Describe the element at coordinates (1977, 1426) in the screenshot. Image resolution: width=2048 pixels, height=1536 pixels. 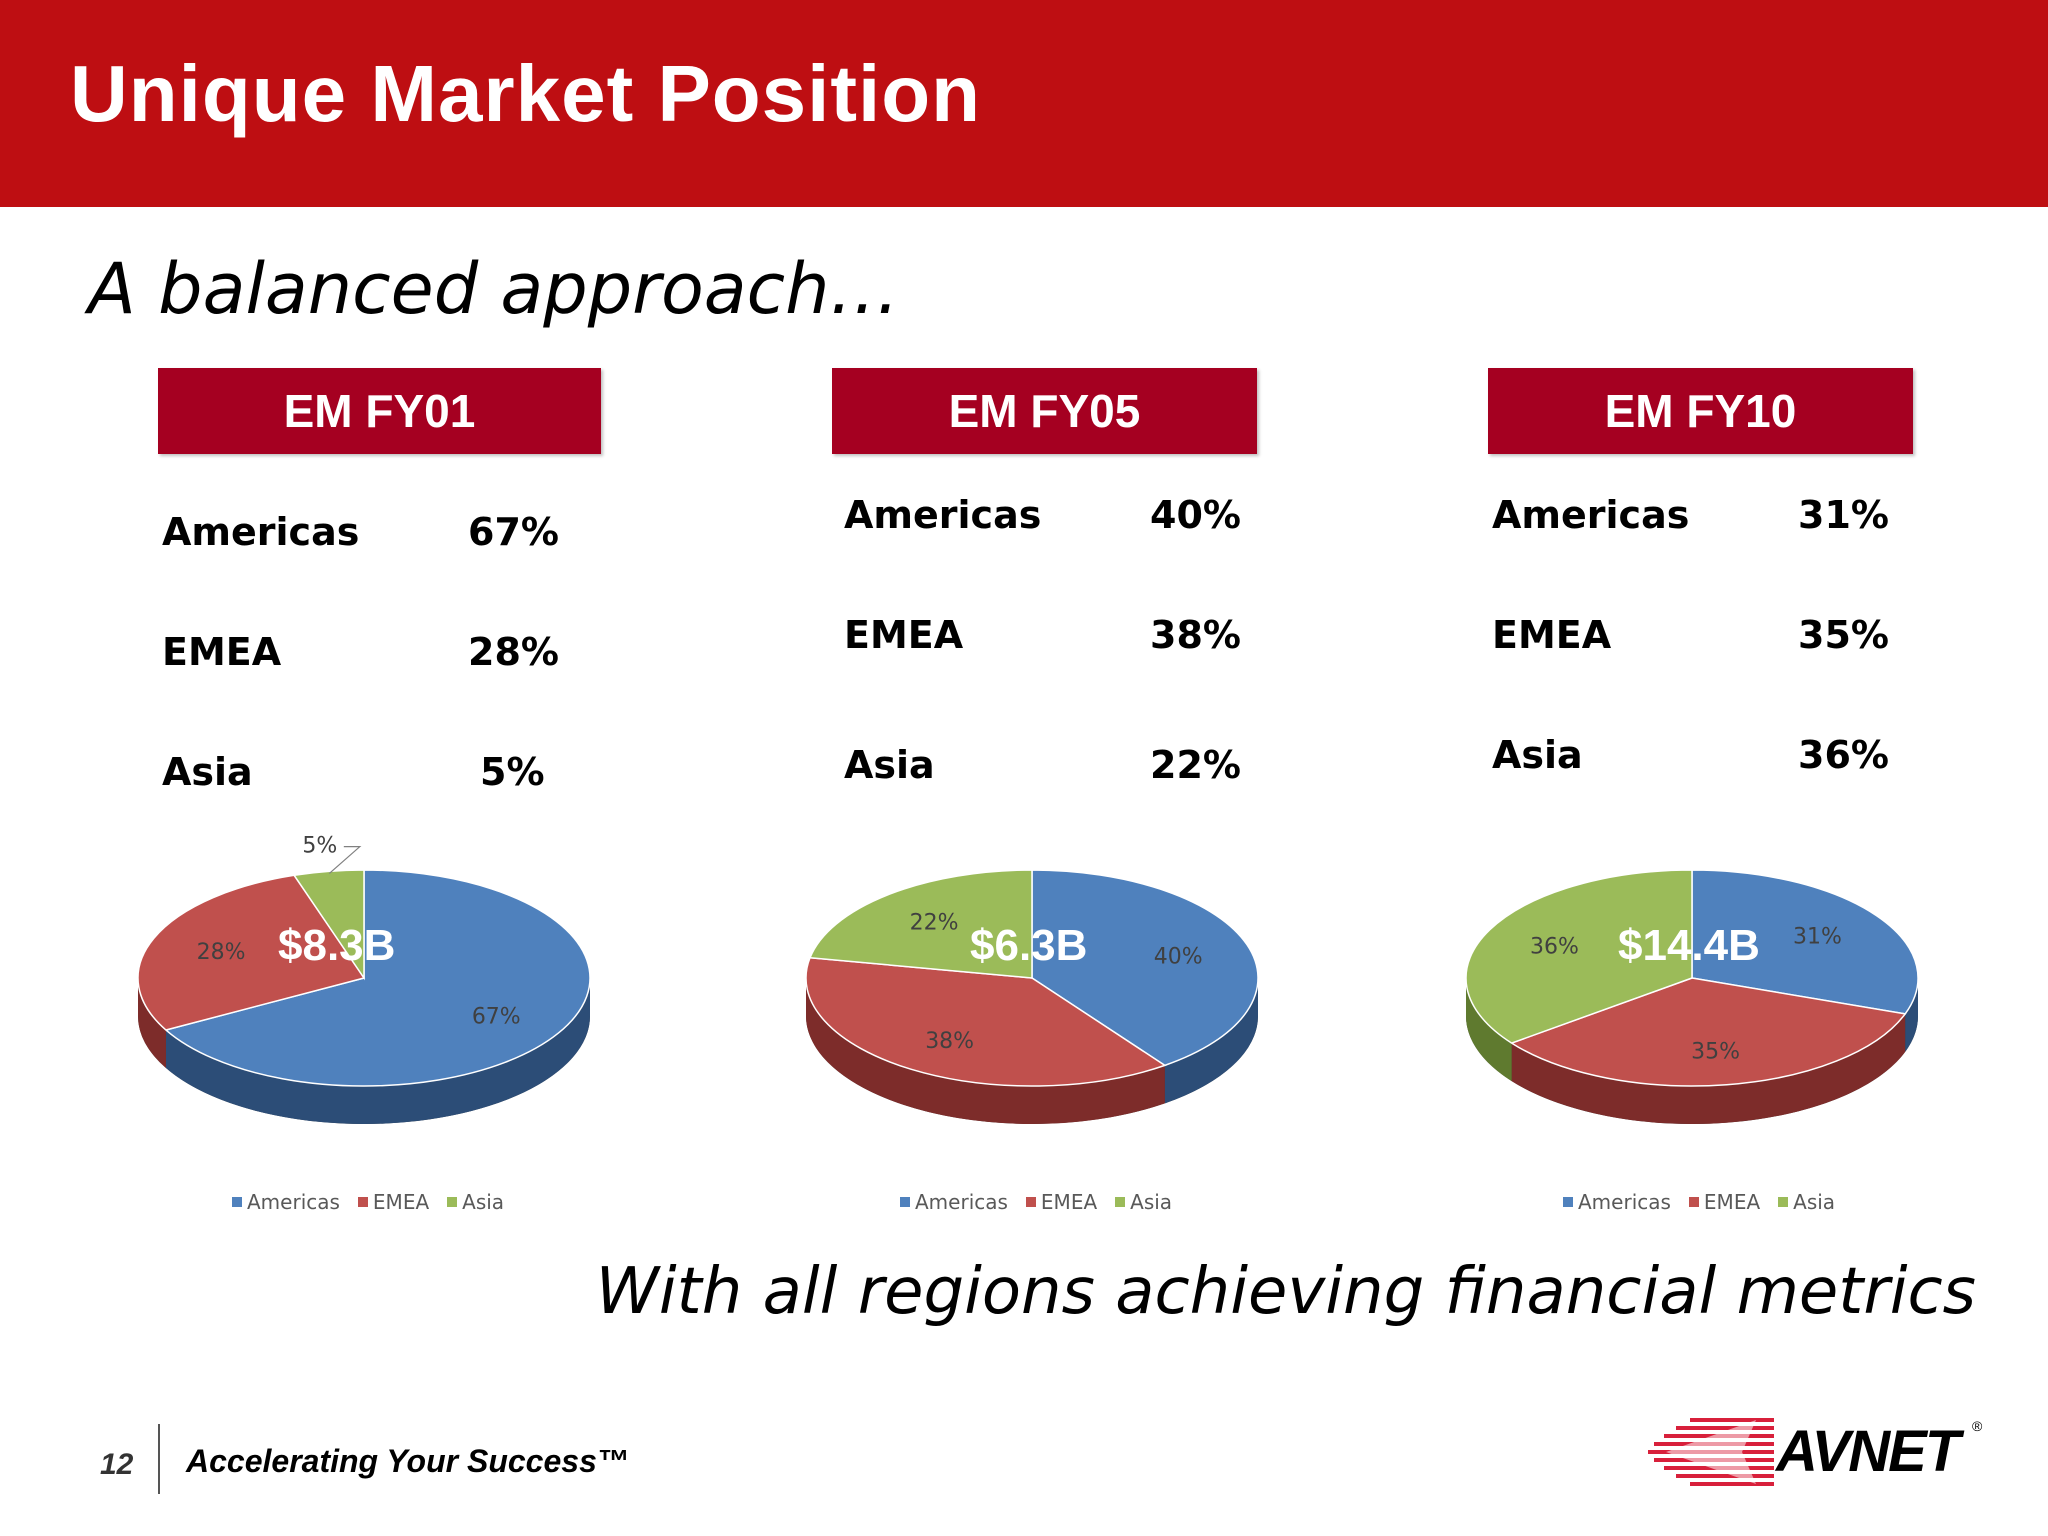
I see `logo-registered-icon: ®` at that location.